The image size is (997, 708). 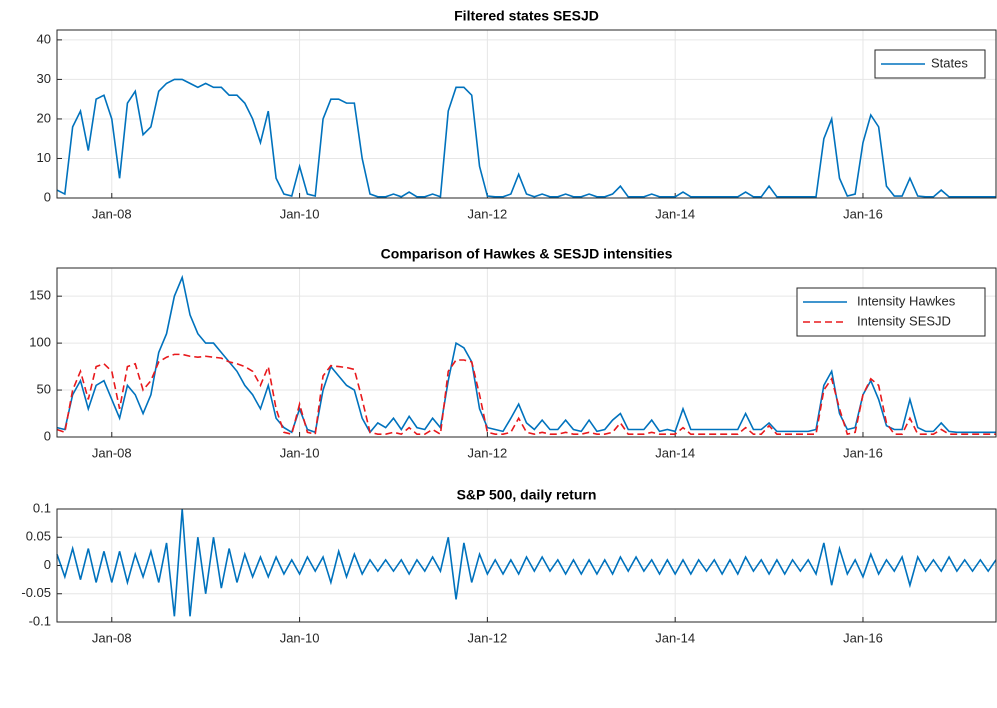 I want to click on legend-label: States, so click(x=949, y=62).